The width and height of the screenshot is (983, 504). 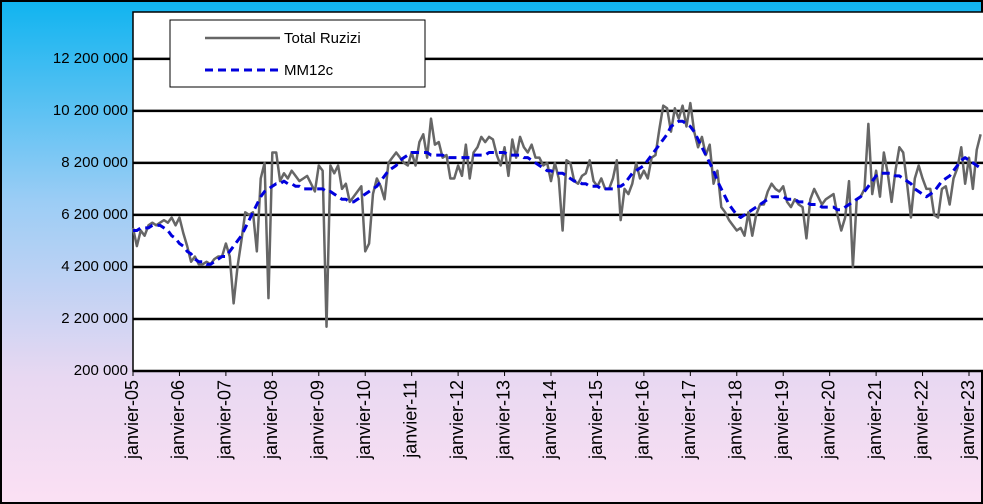 What do you see at coordinates (596, 420) in the screenshot?
I see `x-tick-label: janvier-15` at bounding box center [596, 420].